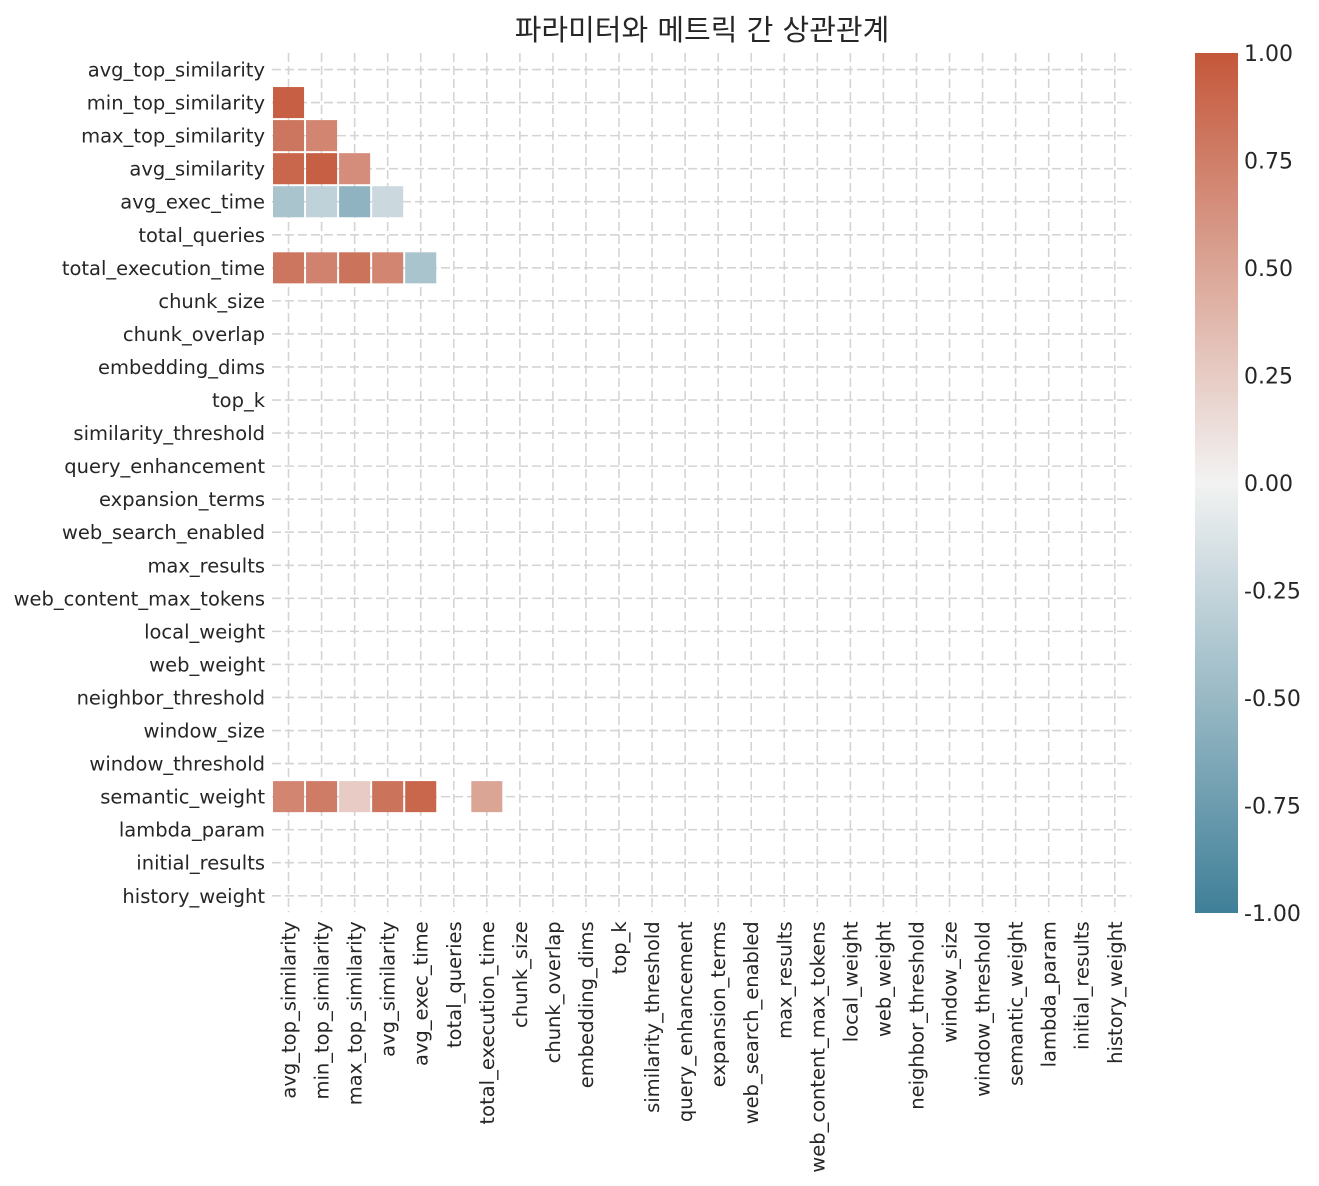  I want to click on y-tick-label: lambda_param, so click(192, 830).